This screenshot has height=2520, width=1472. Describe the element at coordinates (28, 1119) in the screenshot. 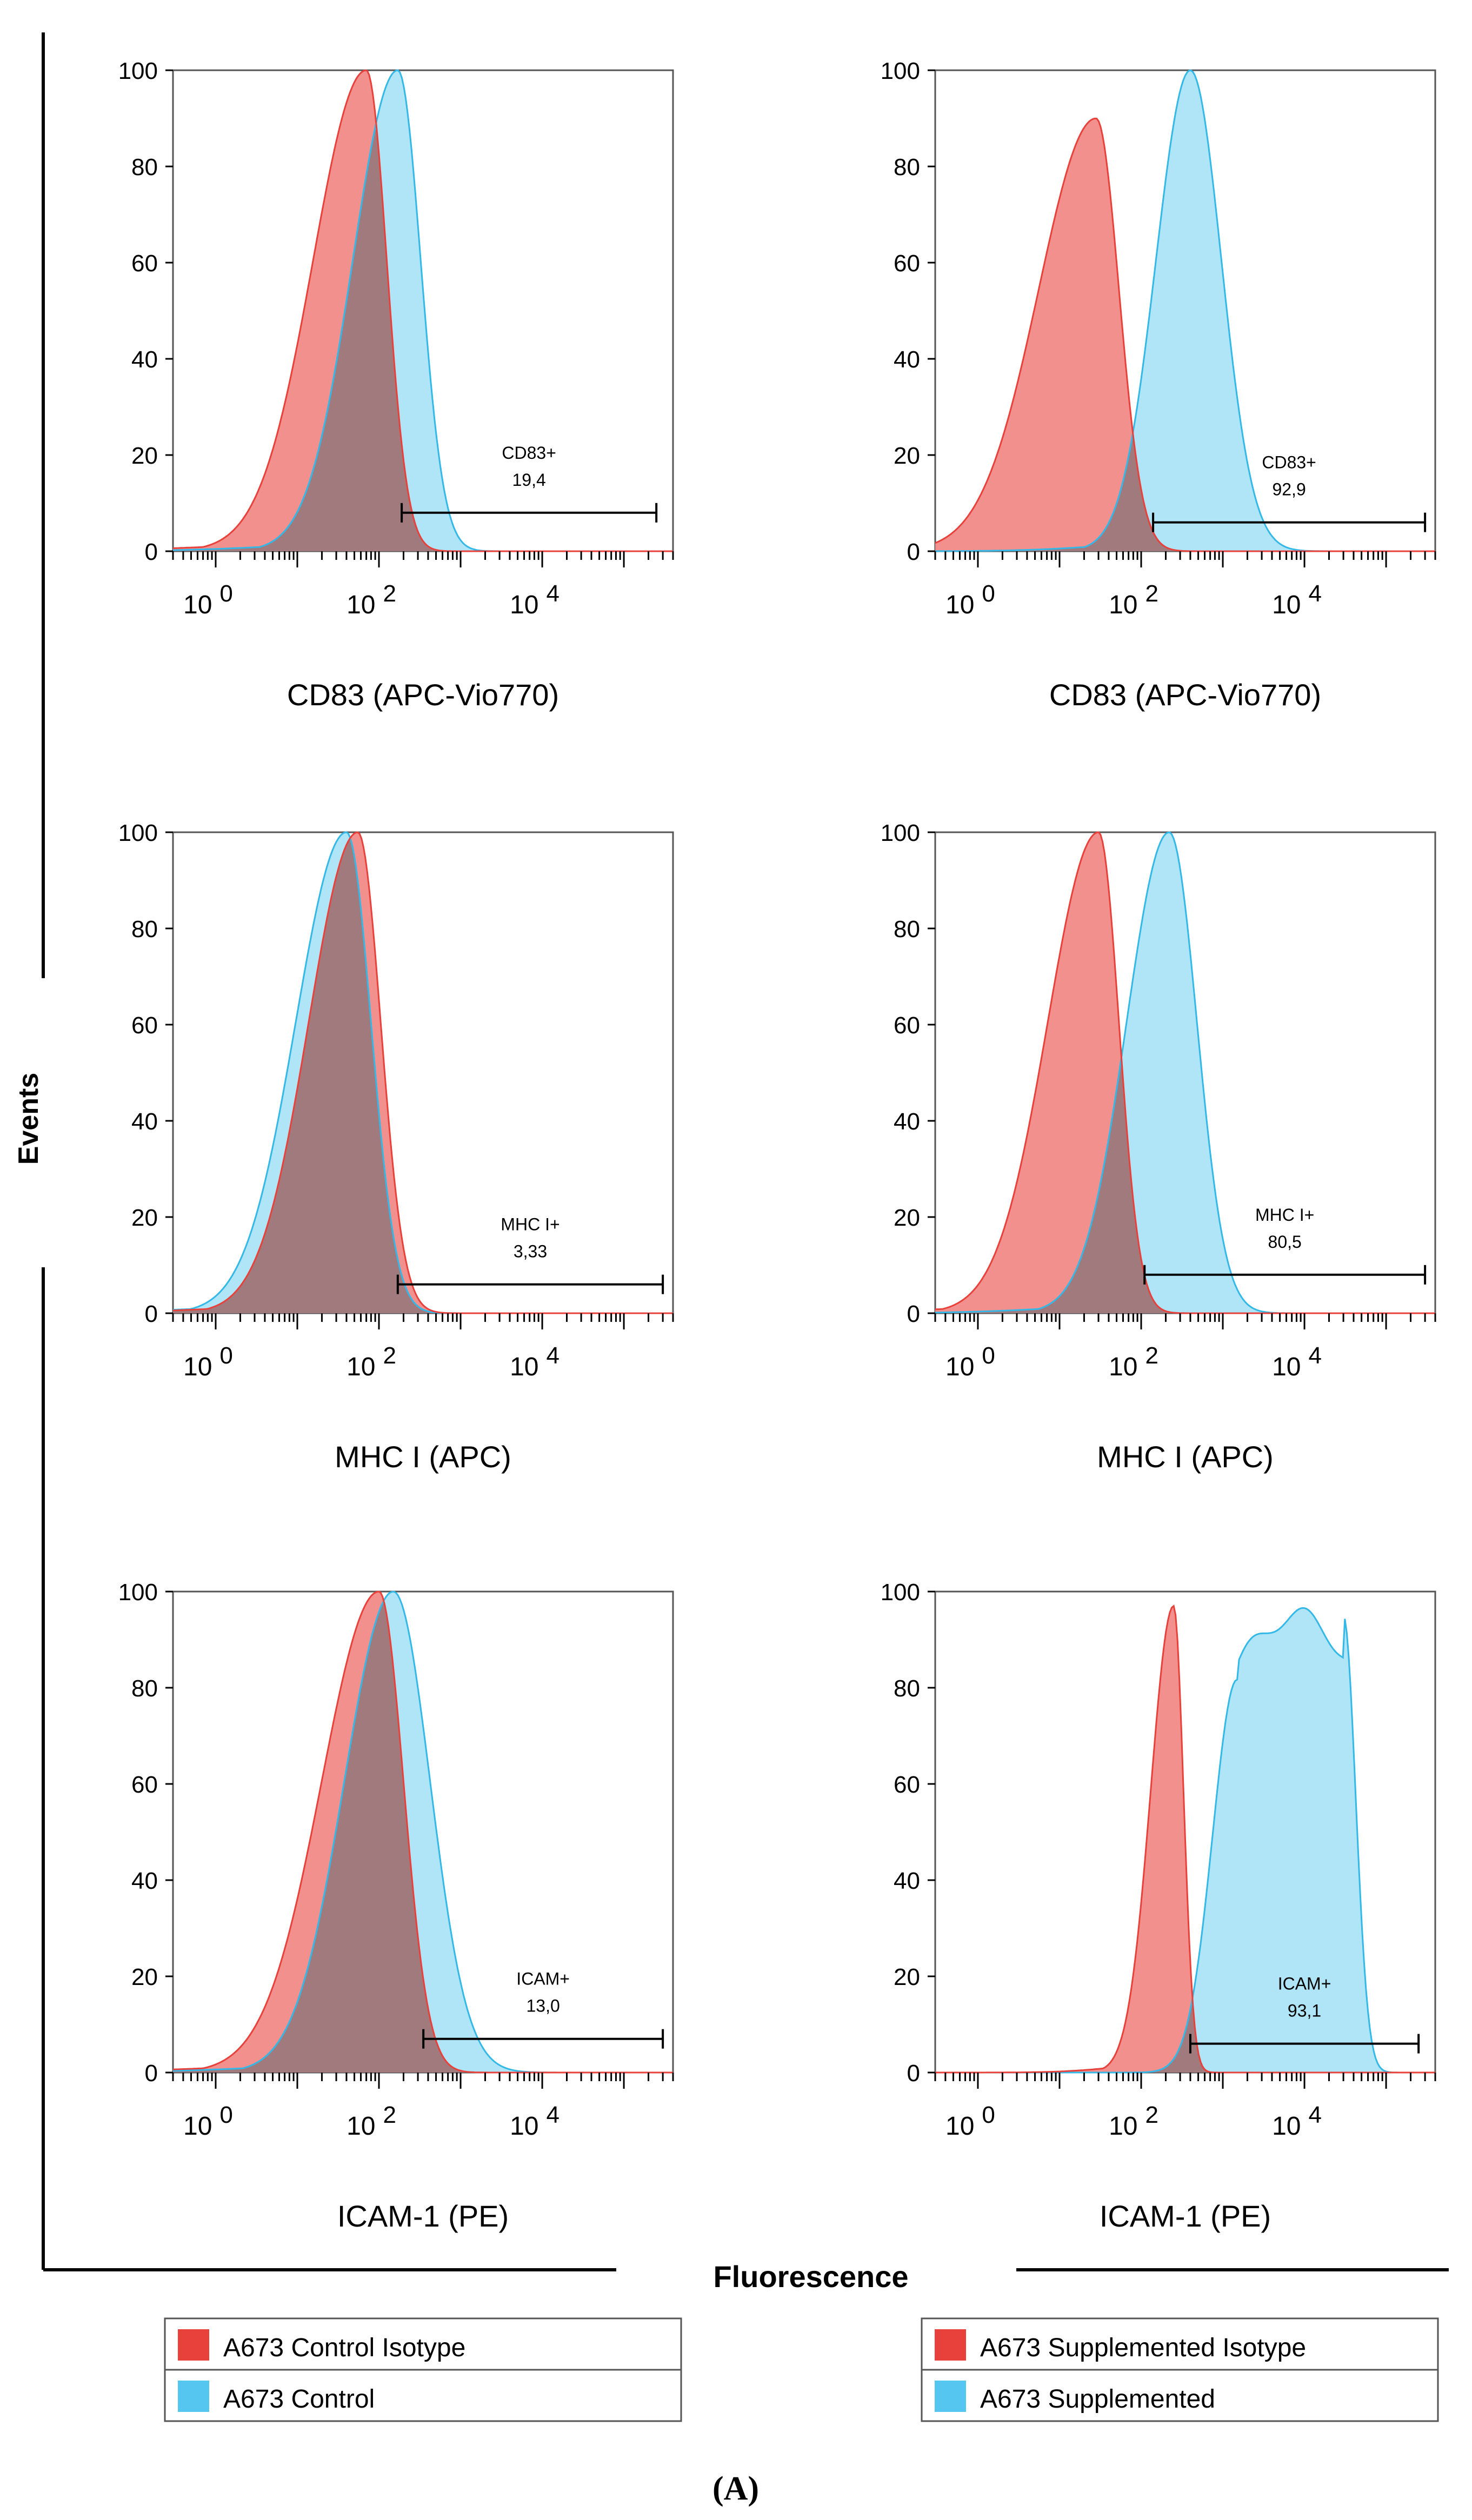

I see `y-axis-label: Events` at that location.